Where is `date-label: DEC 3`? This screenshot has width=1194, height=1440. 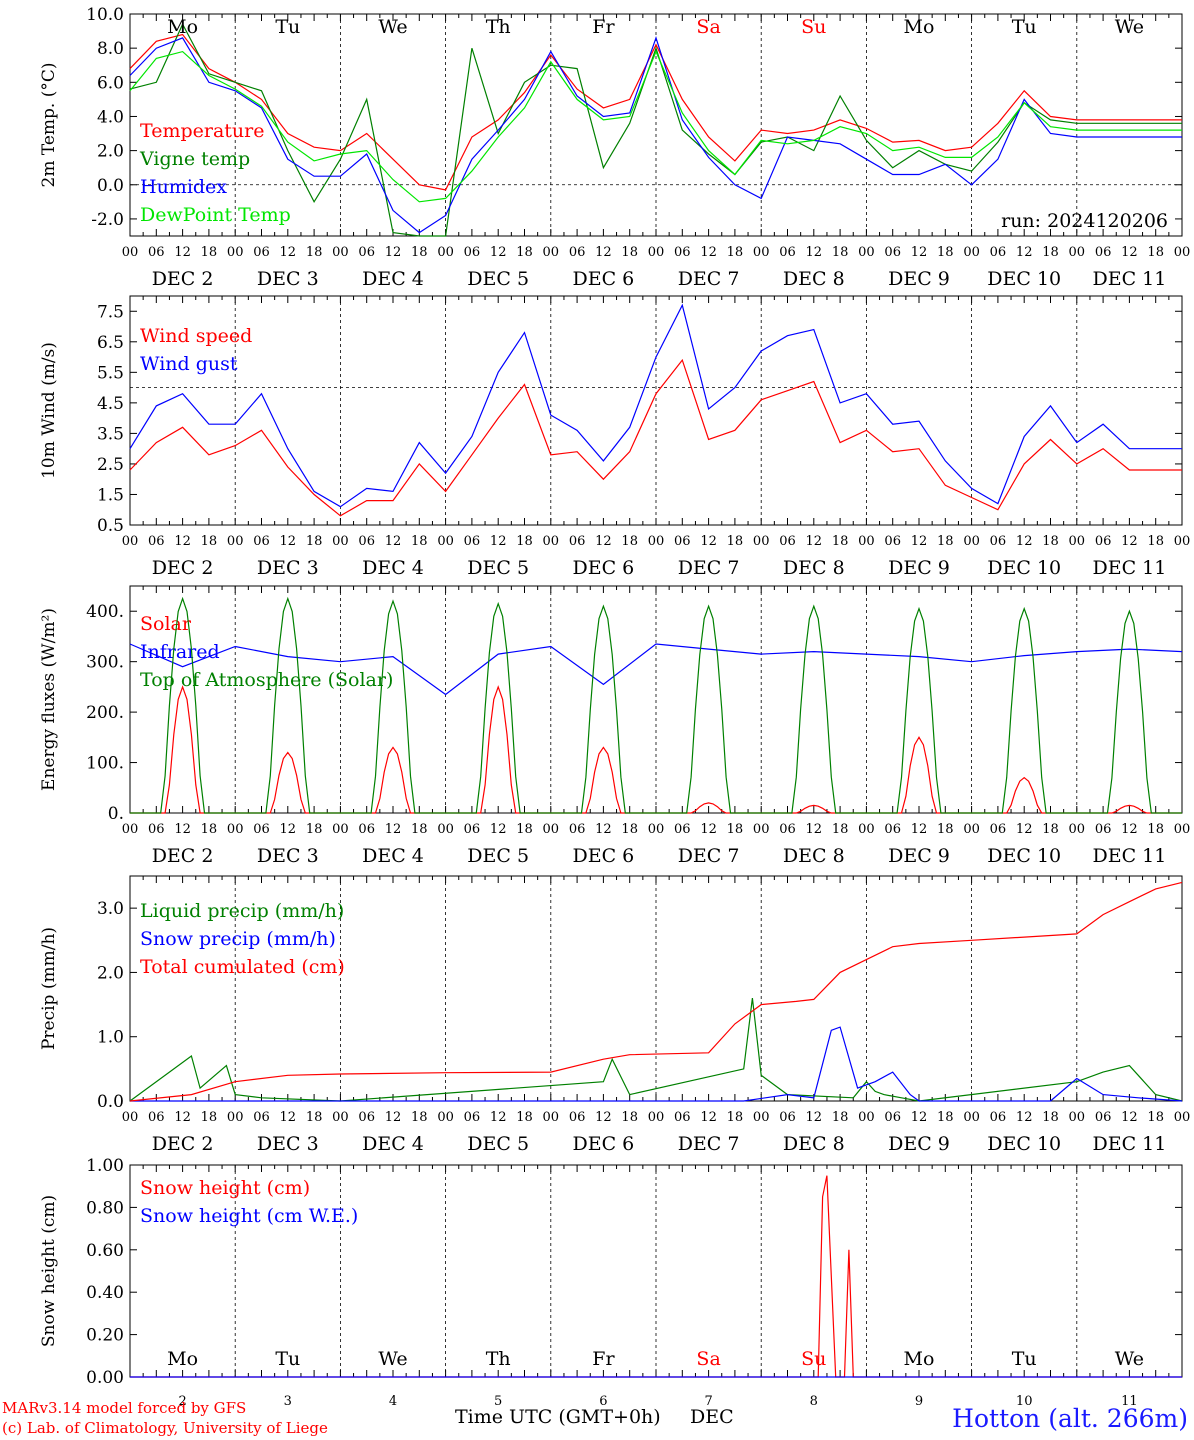 date-label: DEC 3 is located at coordinates (288, 568).